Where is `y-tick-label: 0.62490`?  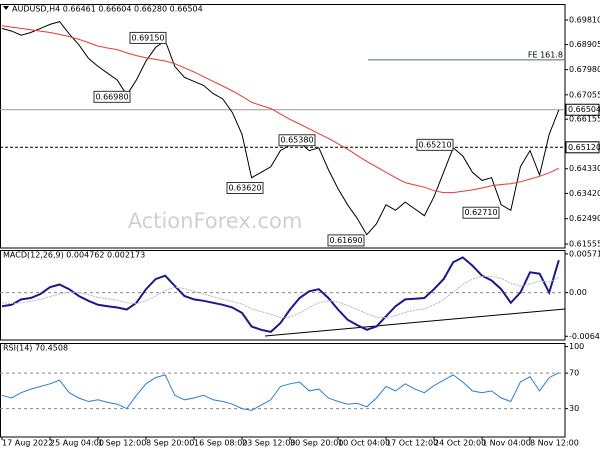
y-tick-label: 0.62490 is located at coordinates (584, 218).